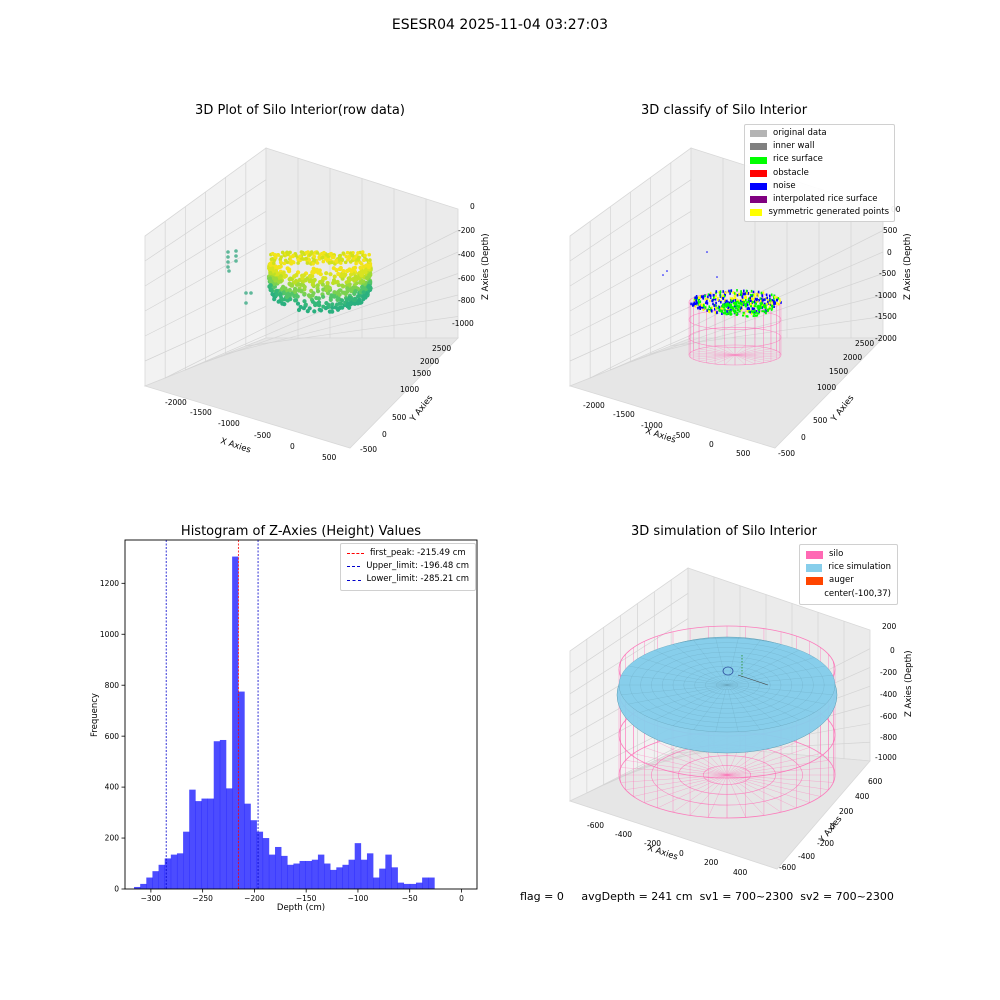  What do you see at coordinates (786, 453) in the screenshot?
I see `classify-y-tick: -500` at bounding box center [786, 453].